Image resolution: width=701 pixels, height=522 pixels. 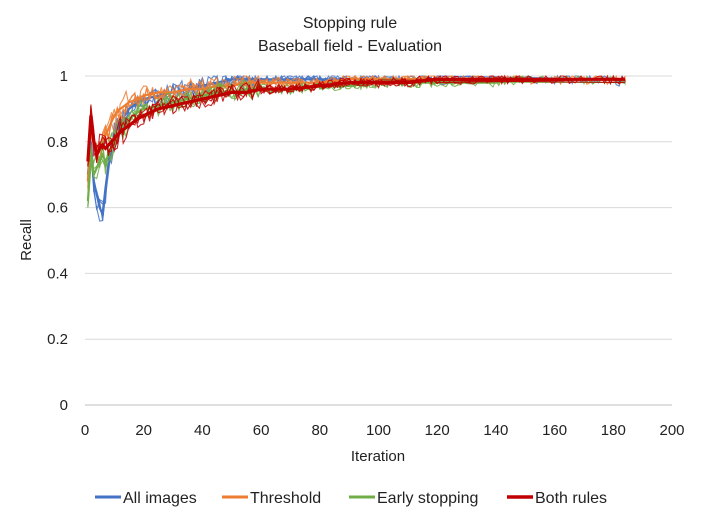 I want to click on y-tick-label: 0.4, so click(x=57, y=273).